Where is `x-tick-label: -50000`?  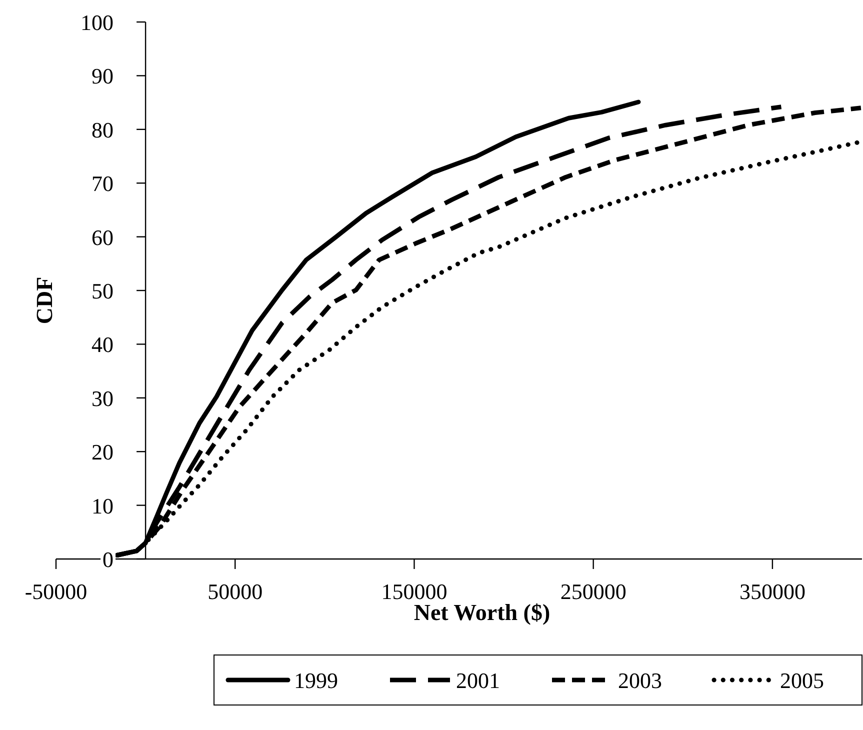
x-tick-label: -50000 is located at coordinates (56, 591).